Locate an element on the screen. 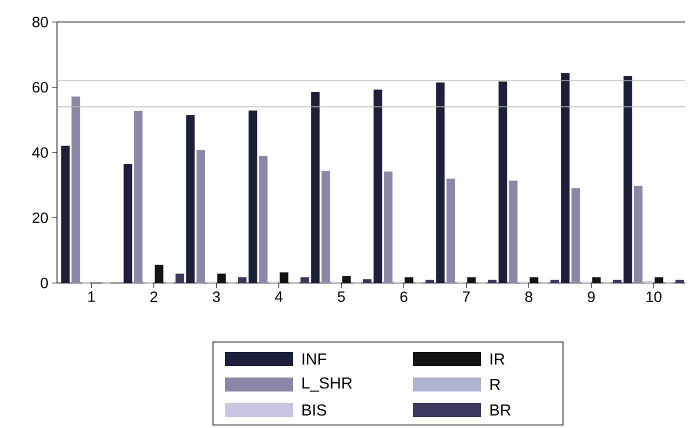 The height and width of the screenshot is (428, 689). legend-label: BR is located at coordinates (500, 410).